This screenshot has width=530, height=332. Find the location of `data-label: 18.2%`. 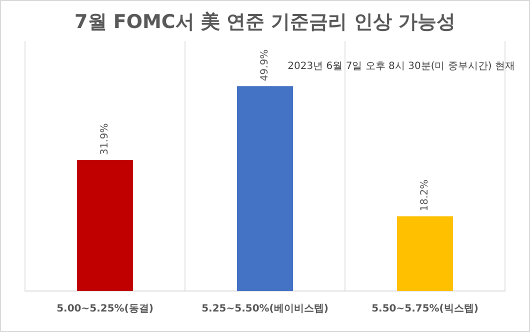

data-label: 18.2% is located at coordinates (425, 195).